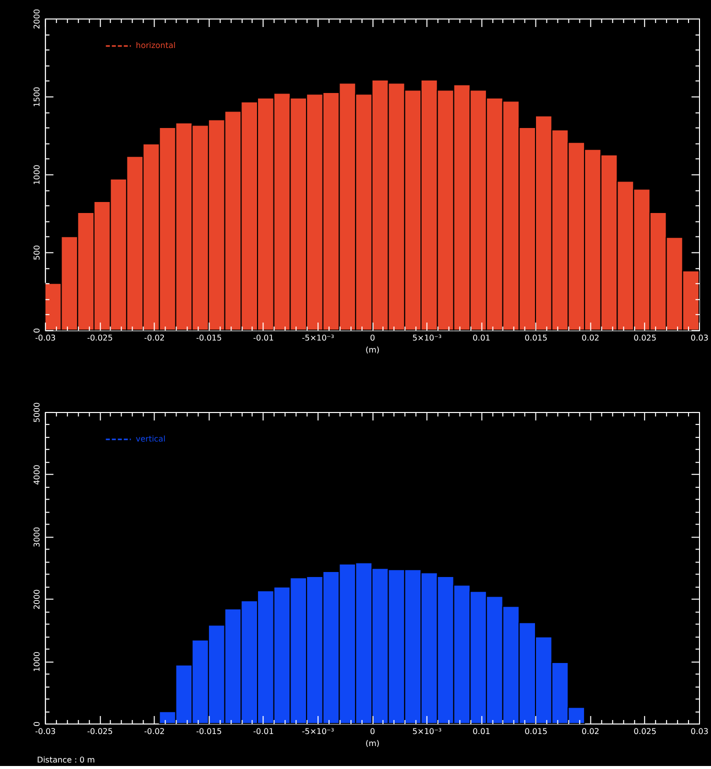  I want to click on text: Distance : 0 m, so click(66, 759).